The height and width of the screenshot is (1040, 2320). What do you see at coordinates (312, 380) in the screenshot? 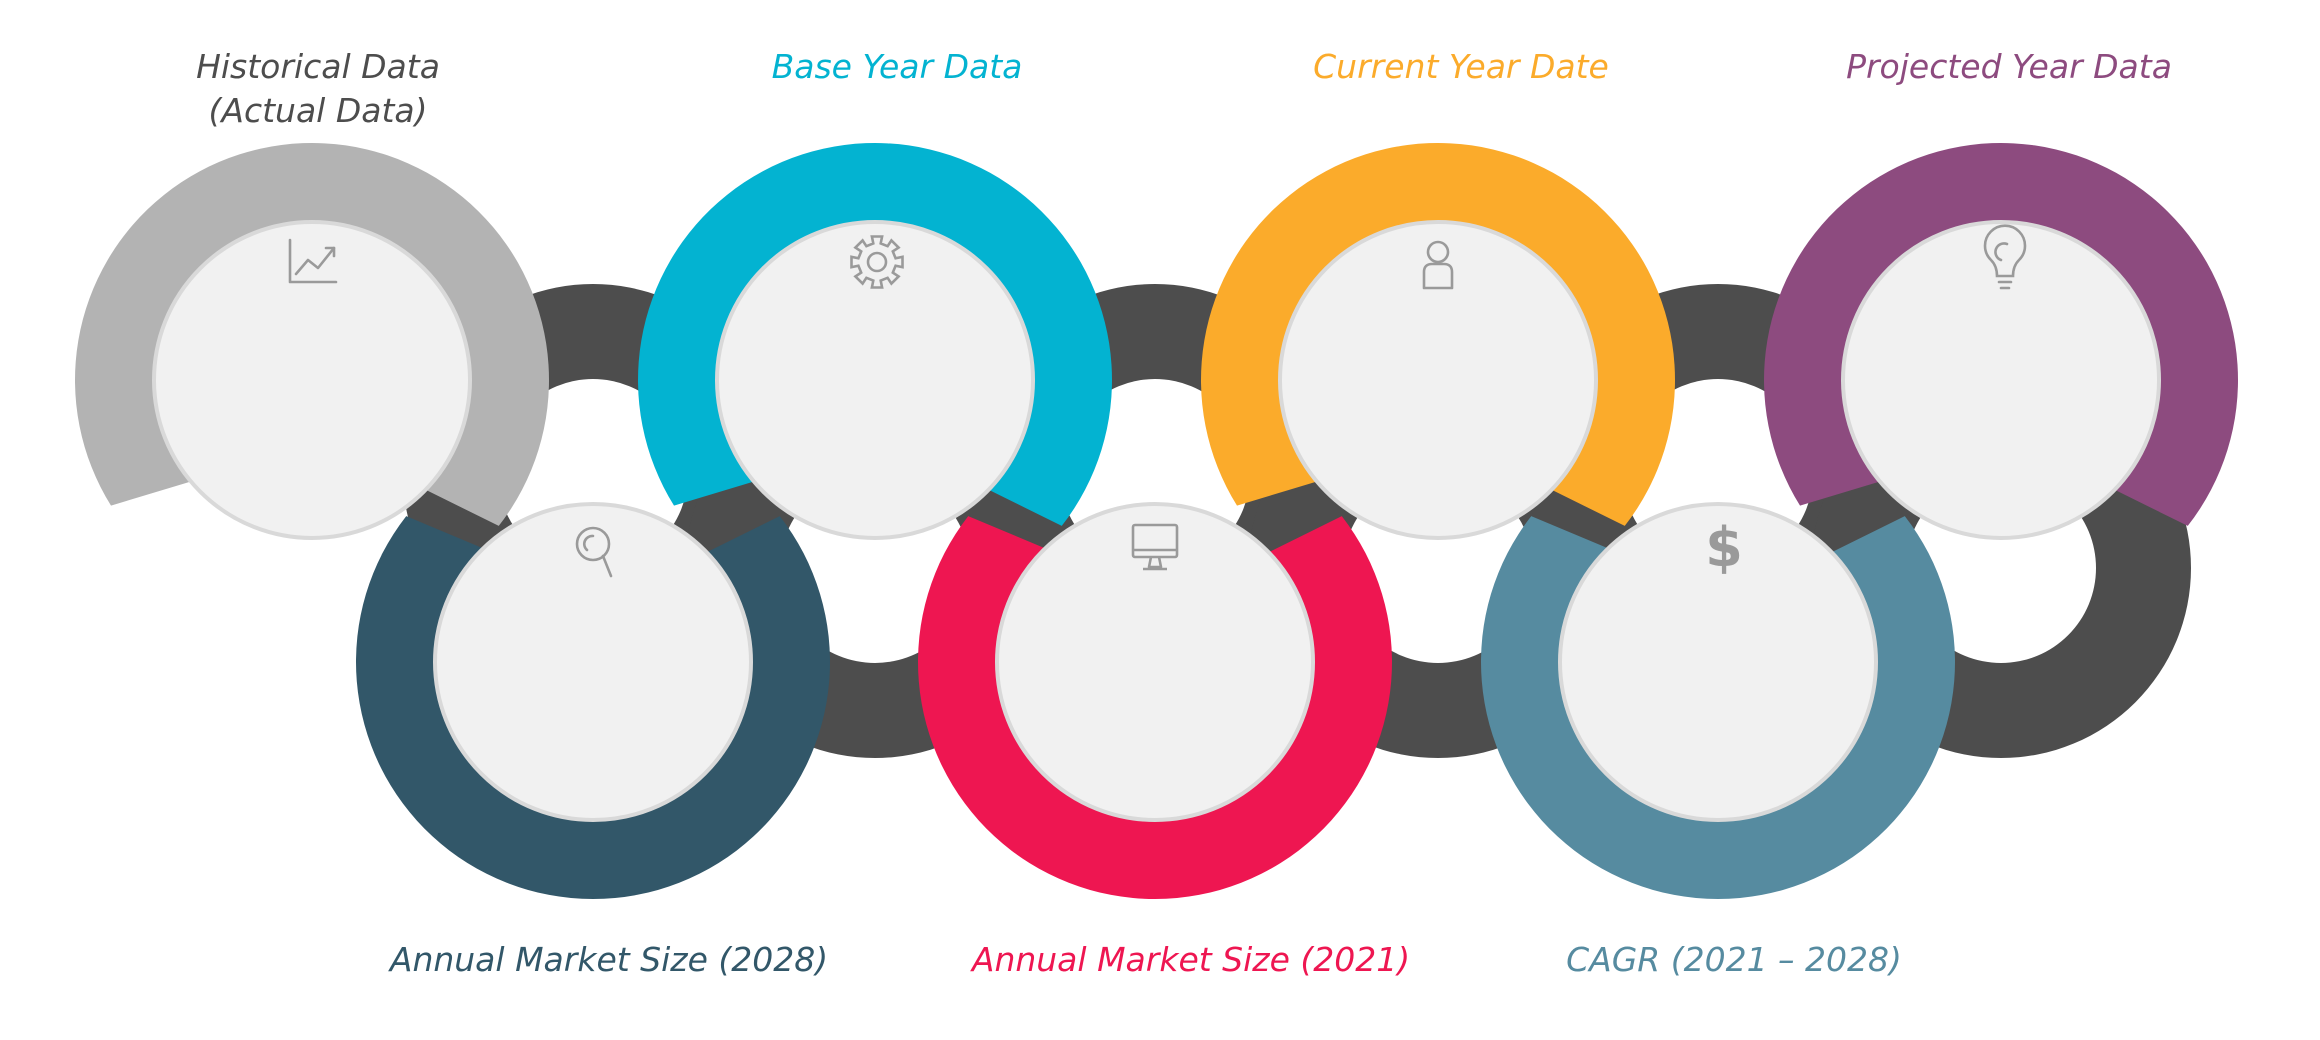
I see `inner-disk-historical` at bounding box center [312, 380].